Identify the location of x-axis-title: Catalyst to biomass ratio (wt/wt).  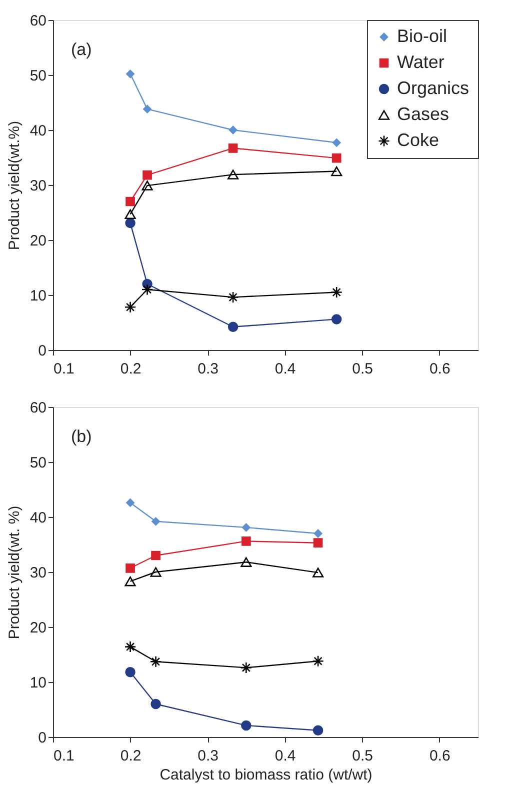
(266, 775).